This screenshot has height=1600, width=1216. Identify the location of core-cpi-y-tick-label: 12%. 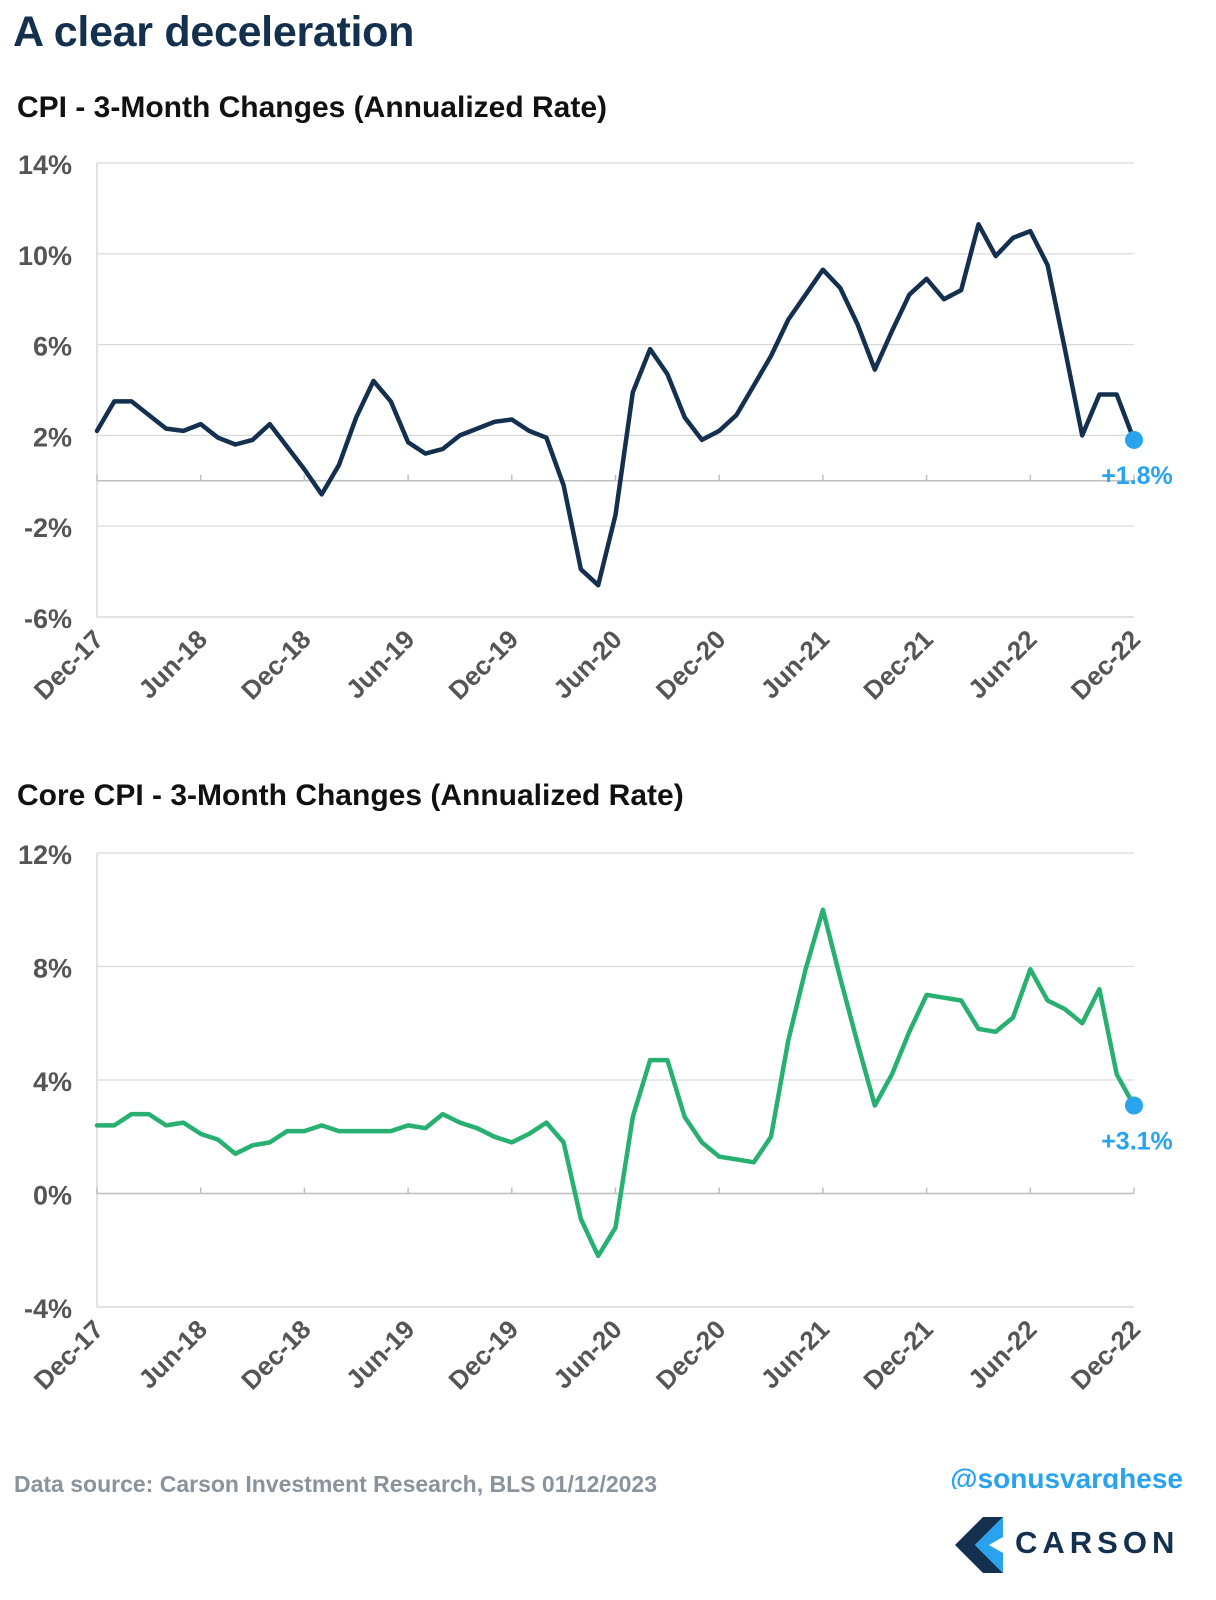
(45, 855).